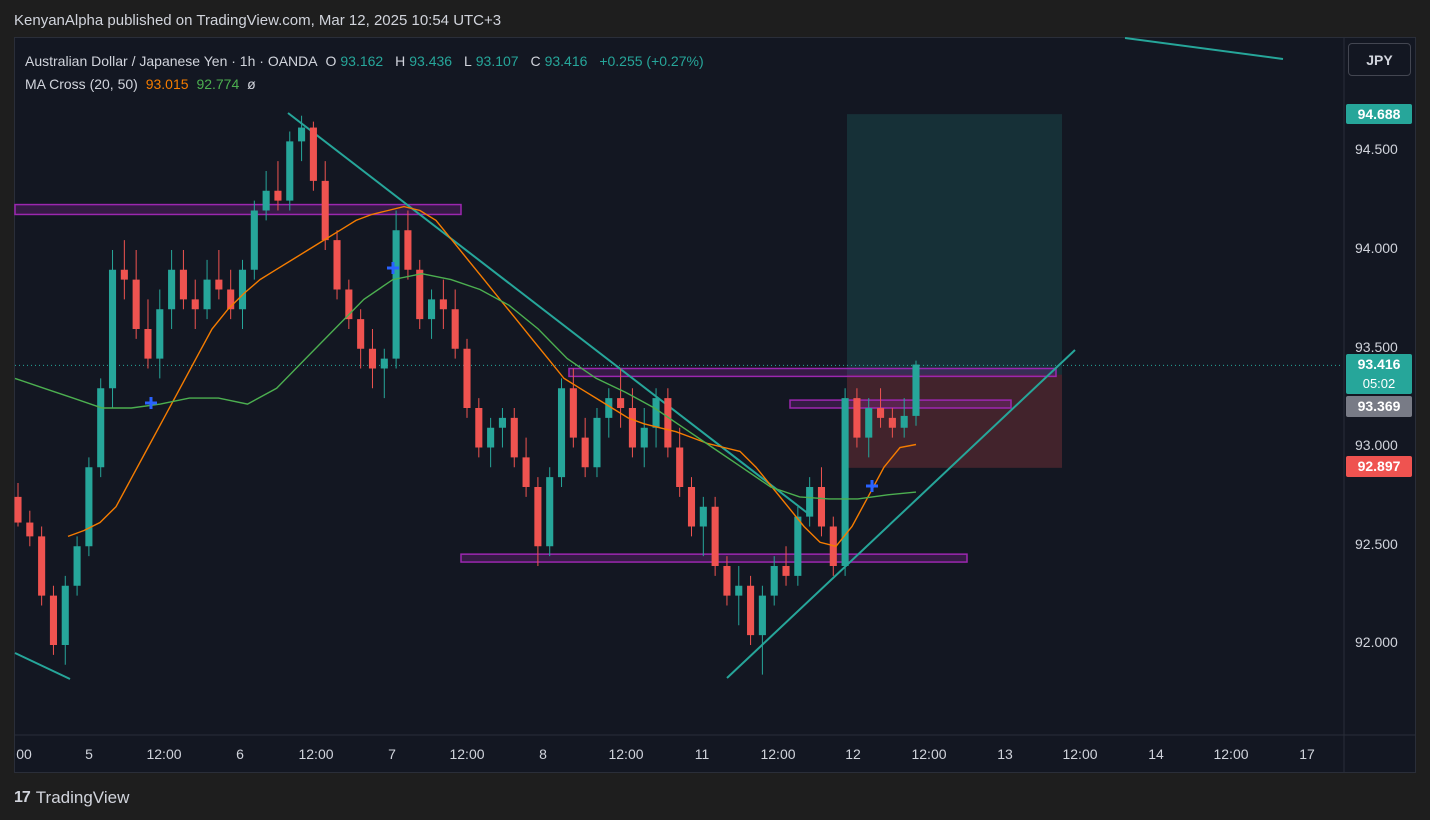 This screenshot has width=1430, height=820. What do you see at coordinates (400, 61) in the screenshot?
I see `high-label: H` at bounding box center [400, 61].